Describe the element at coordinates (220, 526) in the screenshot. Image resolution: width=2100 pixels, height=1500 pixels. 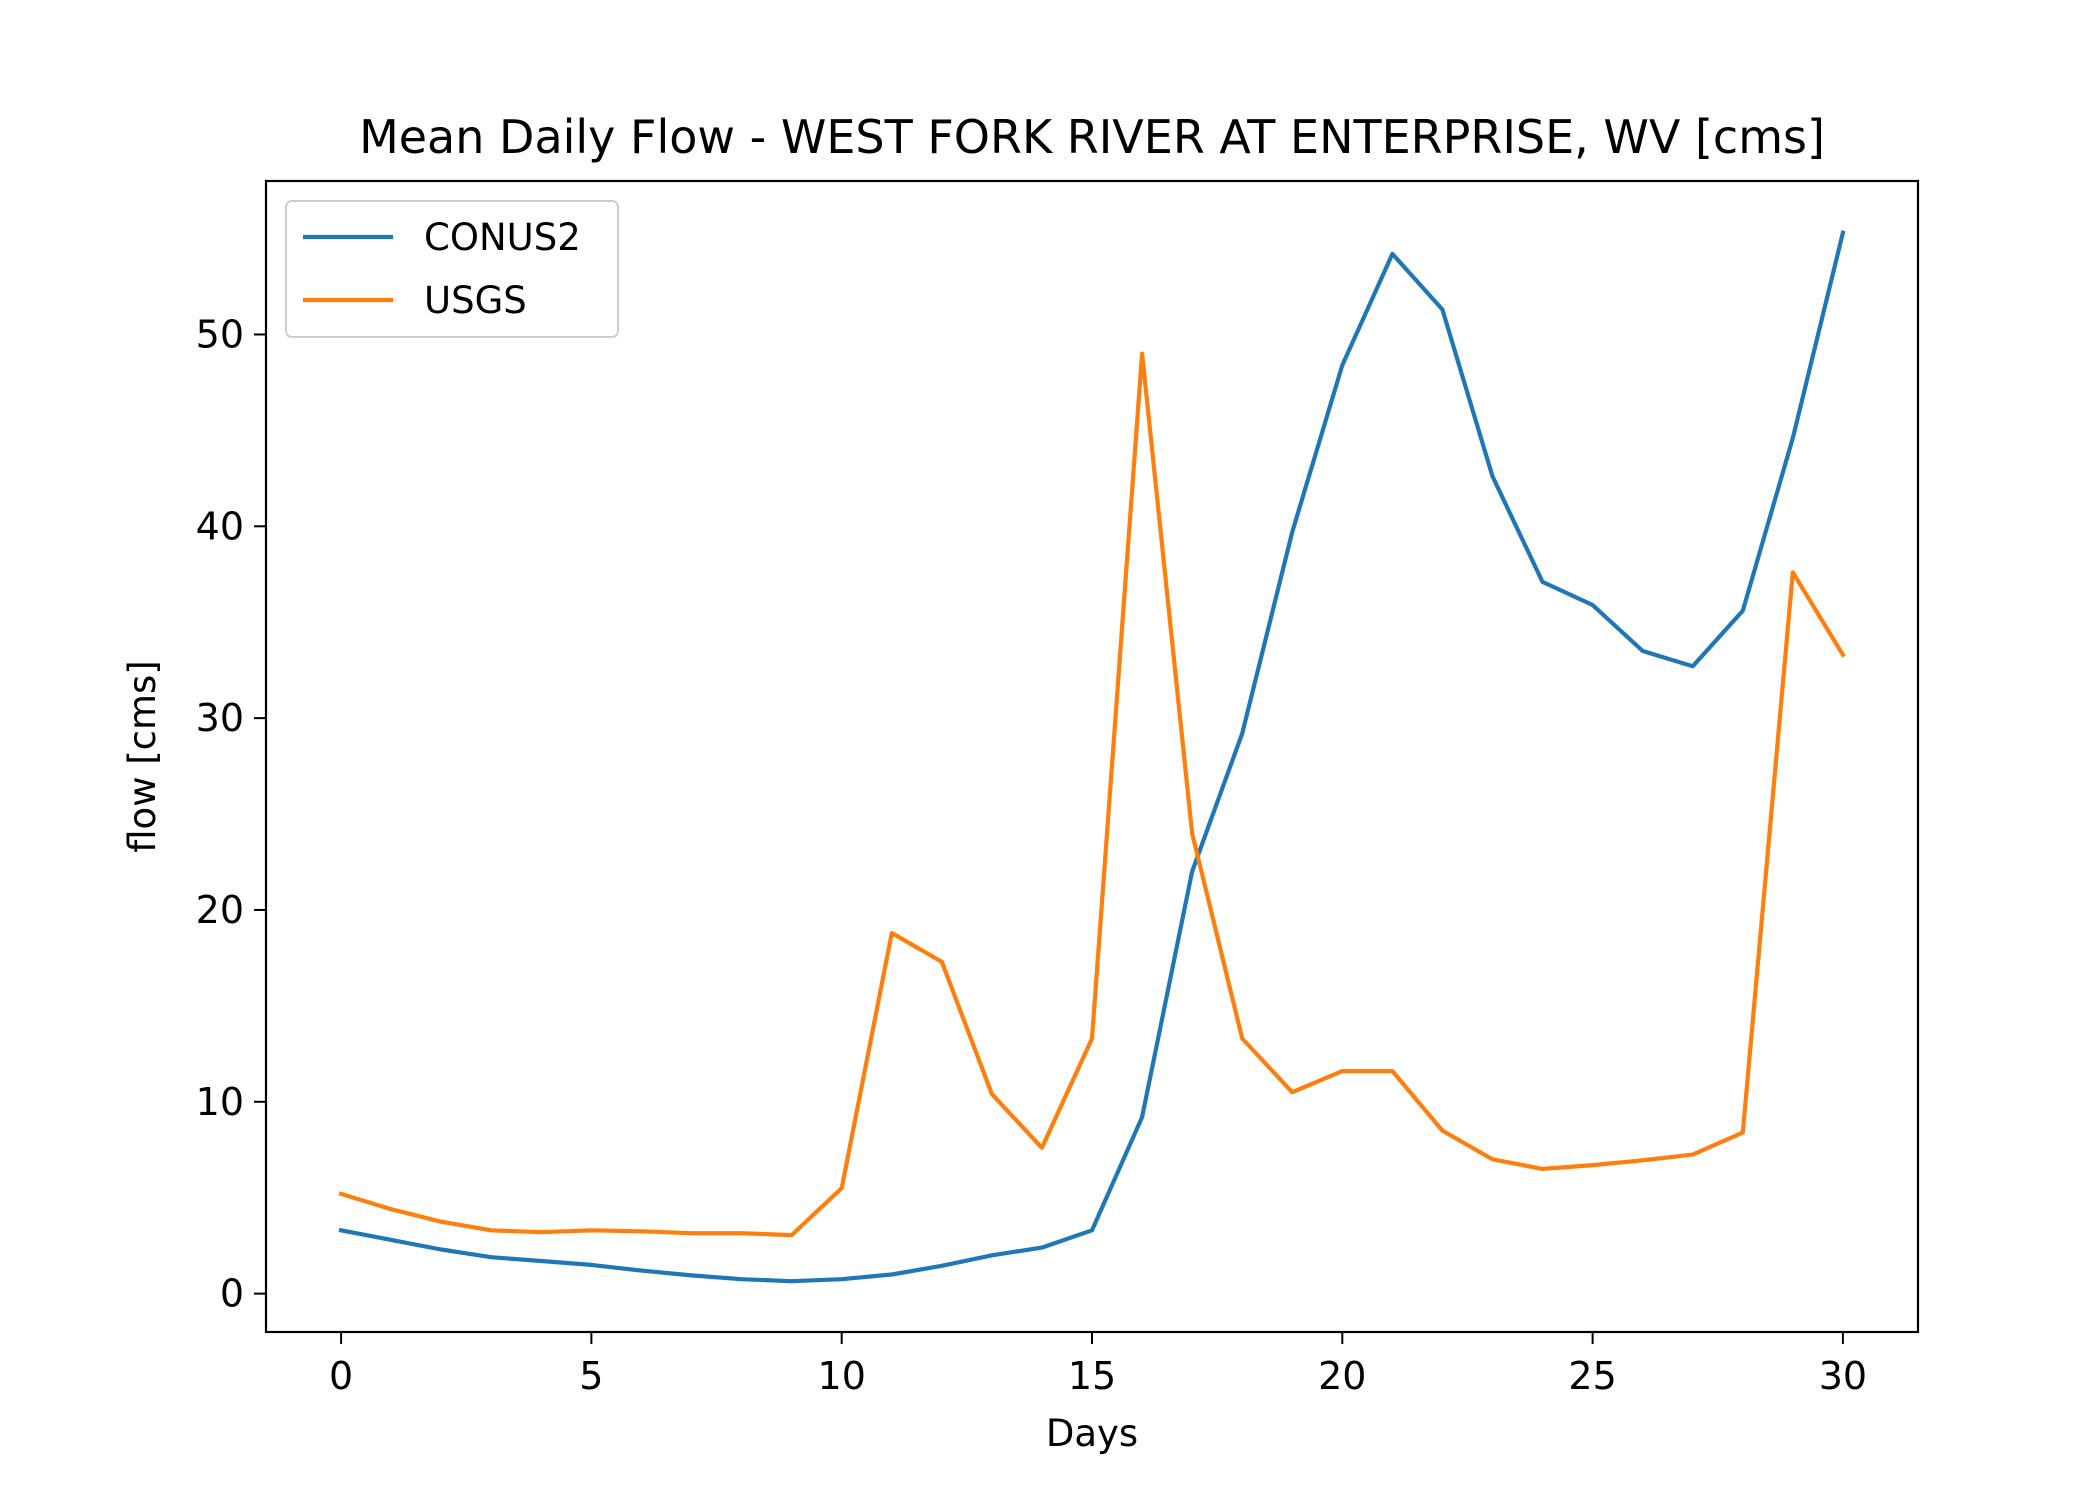
I see `y-tick-label: 40` at that location.